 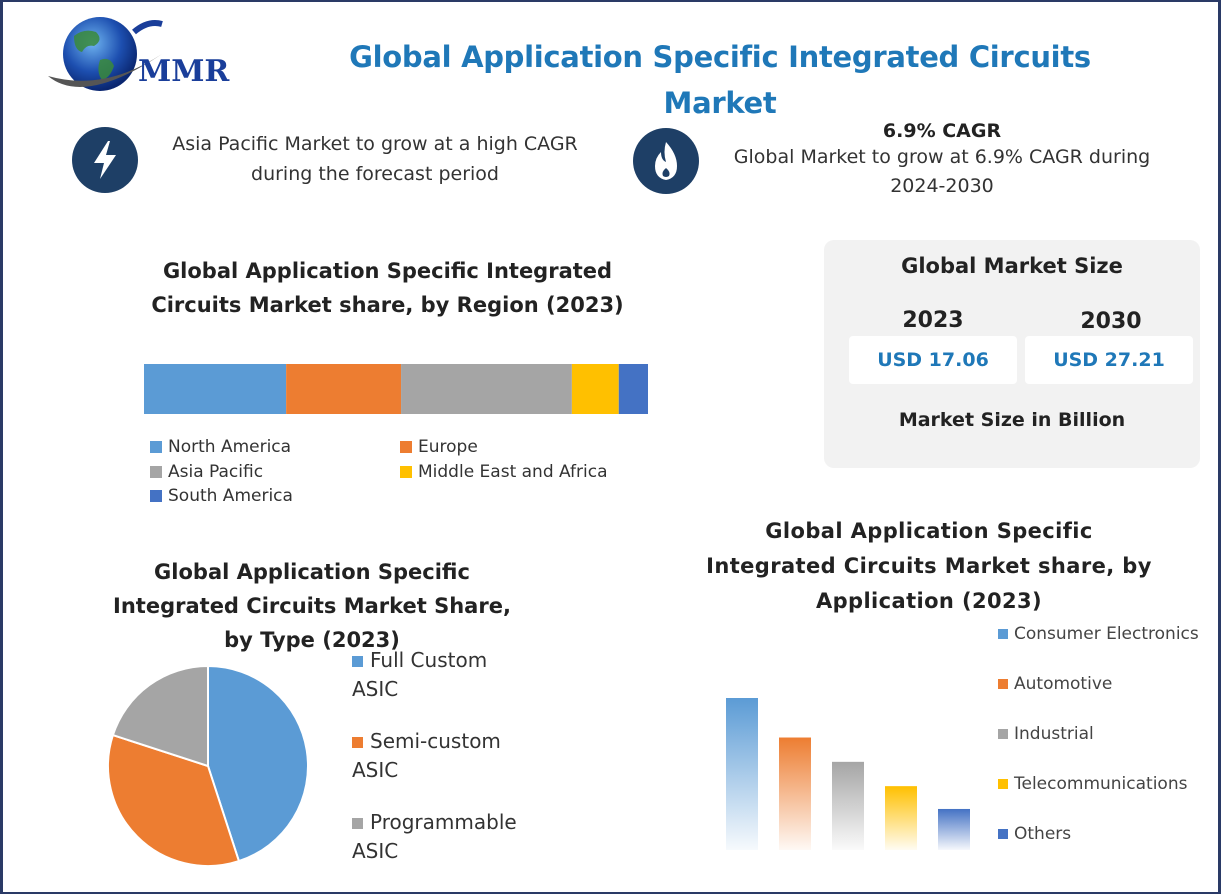 I want to click on type-legend-programmable-asic: Programmable ASIC, so click(x=442, y=837).